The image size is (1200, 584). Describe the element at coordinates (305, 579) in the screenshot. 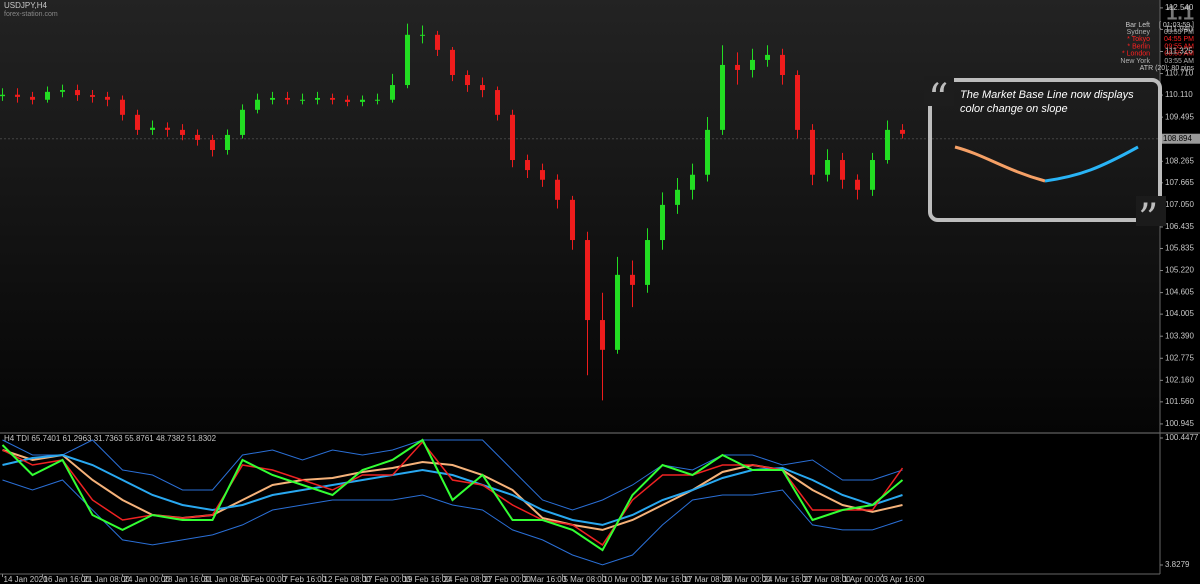

I see `x-tick-label: 7 Feb 16:00` at that location.